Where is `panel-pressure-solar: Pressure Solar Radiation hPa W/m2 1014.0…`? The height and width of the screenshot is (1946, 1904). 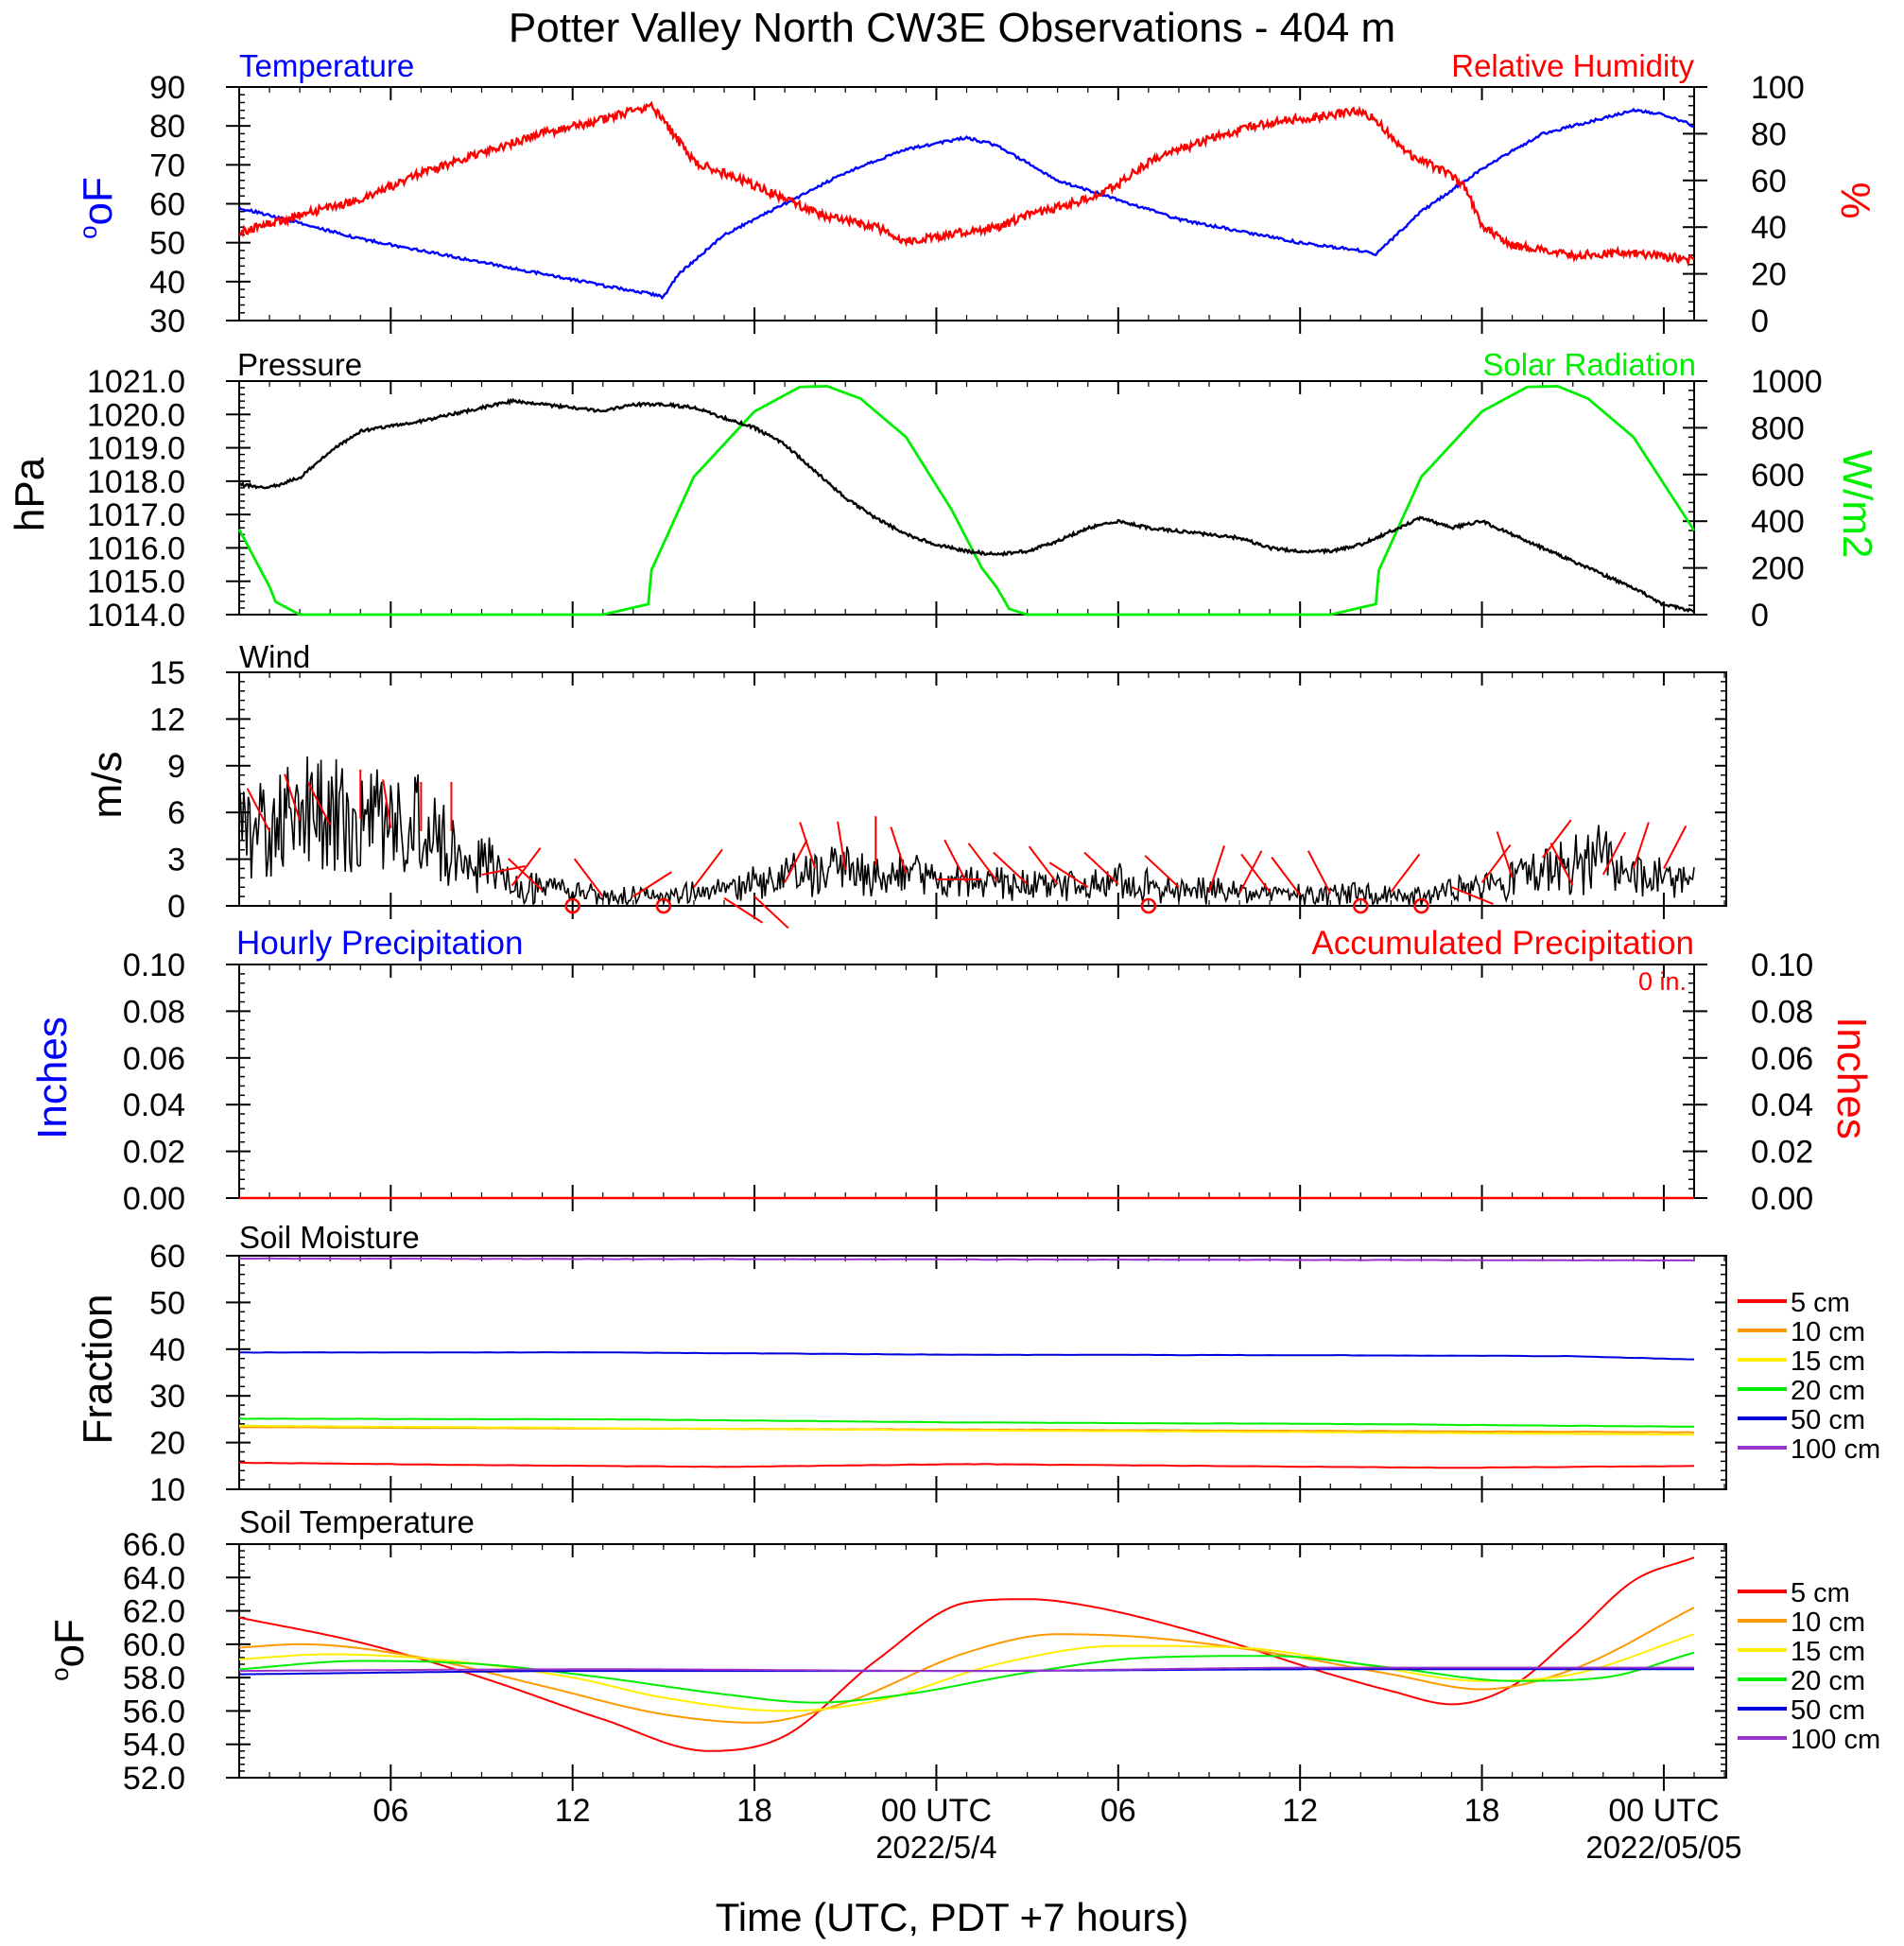 panel-pressure-solar: Pressure Solar Radiation hPa W/m2 1014.0… is located at coordinates (943, 491).